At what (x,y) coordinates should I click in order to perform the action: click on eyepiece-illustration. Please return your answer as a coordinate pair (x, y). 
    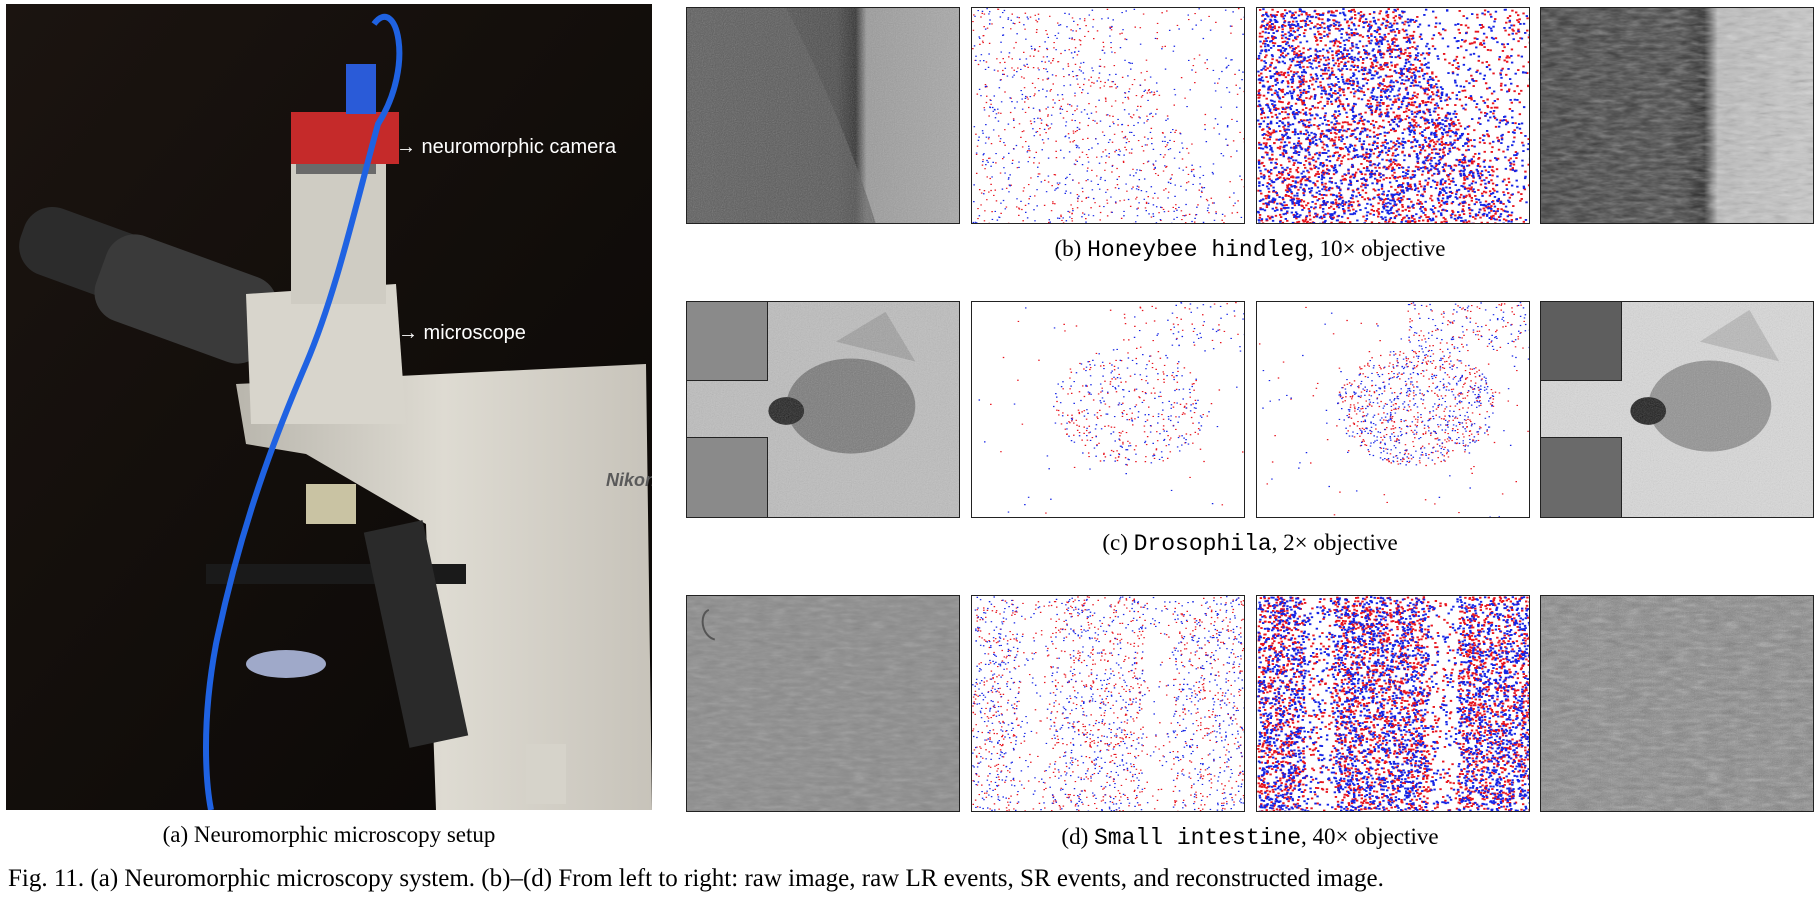
    Looking at the image, I should click on (148, 285).